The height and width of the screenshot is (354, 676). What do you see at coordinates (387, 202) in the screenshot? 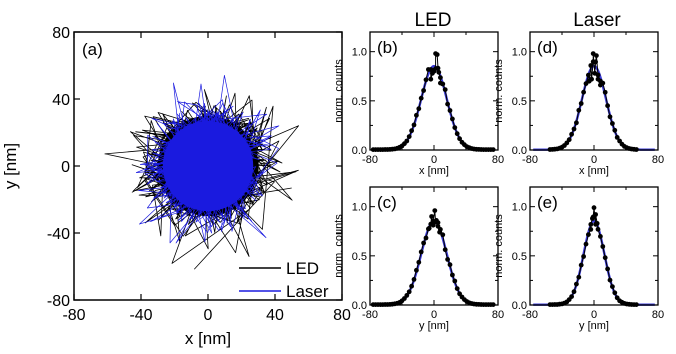
I see `panel-c-label: (c)` at bounding box center [387, 202].